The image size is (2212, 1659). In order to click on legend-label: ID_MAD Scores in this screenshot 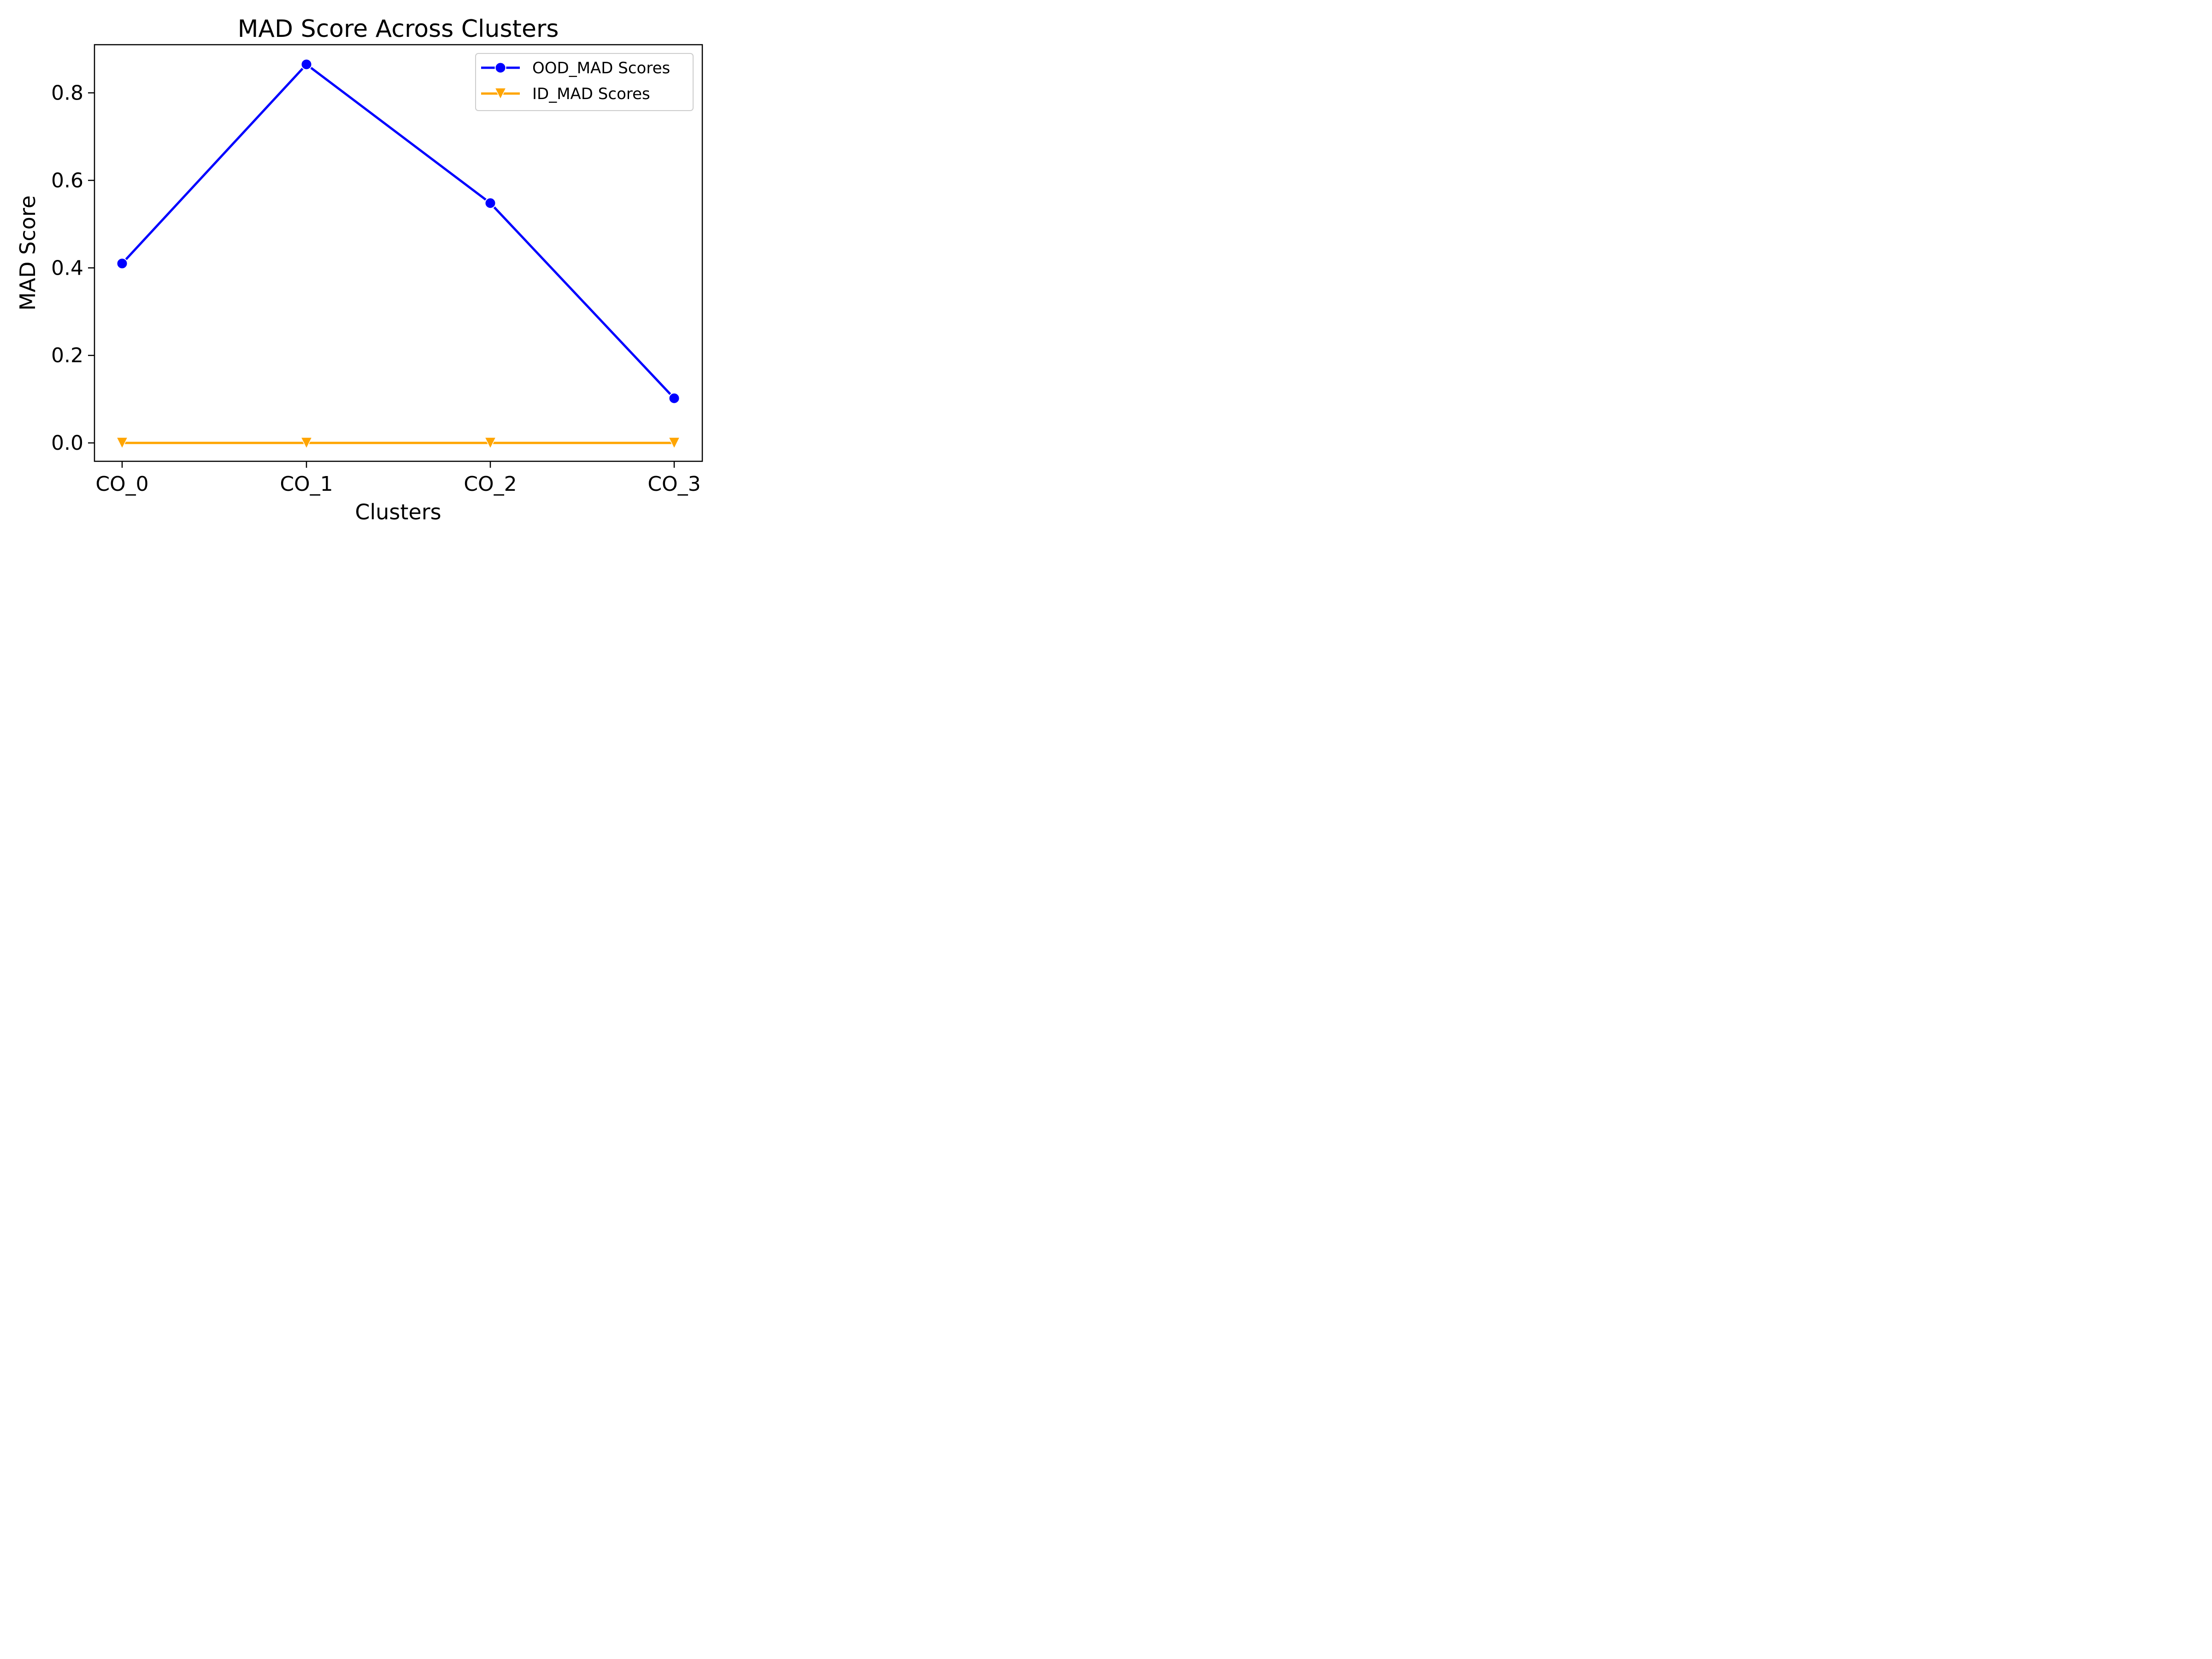, I will do `click(591, 94)`.